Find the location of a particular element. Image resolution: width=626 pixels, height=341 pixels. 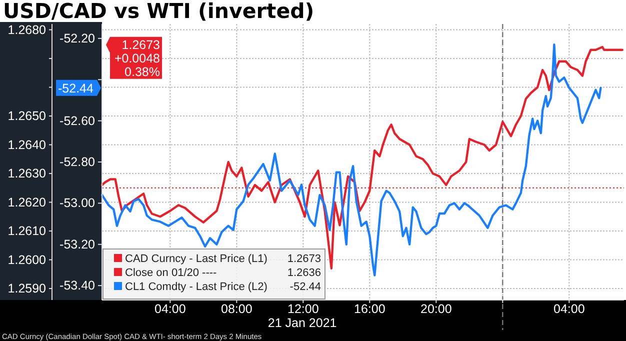

y-tick-label: 1.2590 is located at coordinates (27, 289).